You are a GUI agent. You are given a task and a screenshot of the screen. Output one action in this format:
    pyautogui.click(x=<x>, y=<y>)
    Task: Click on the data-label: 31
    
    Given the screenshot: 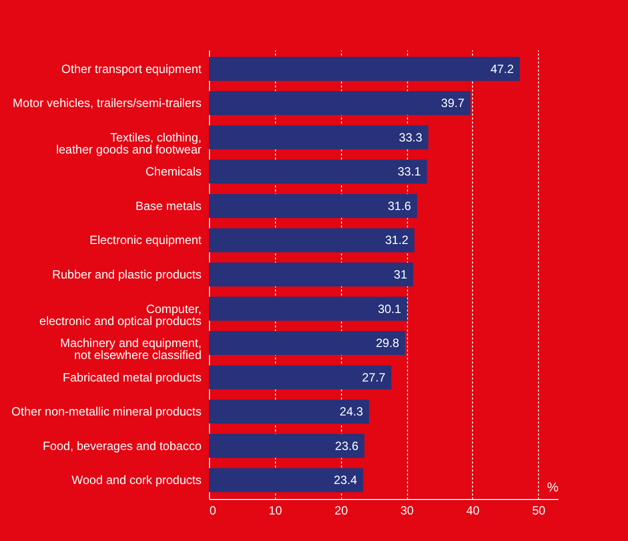 What is the action you would take?
    pyautogui.click(x=401, y=275)
    